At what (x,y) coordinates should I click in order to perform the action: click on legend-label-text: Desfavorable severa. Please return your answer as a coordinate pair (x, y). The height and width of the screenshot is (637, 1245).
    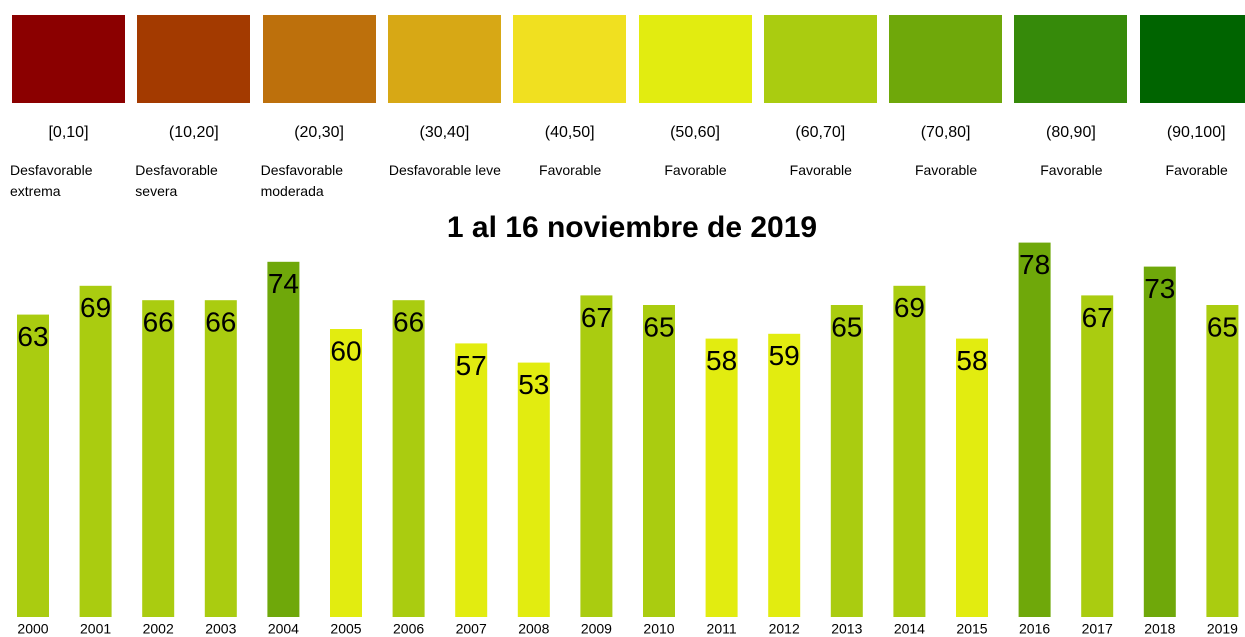
    Looking at the image, I should click on (176, 180).